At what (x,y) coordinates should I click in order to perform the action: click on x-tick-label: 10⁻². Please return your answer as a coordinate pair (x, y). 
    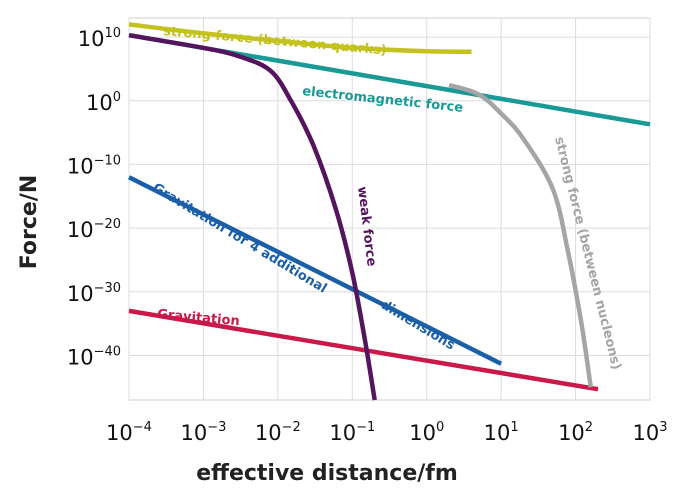
    Looking at the image, I should click on (278, 432).